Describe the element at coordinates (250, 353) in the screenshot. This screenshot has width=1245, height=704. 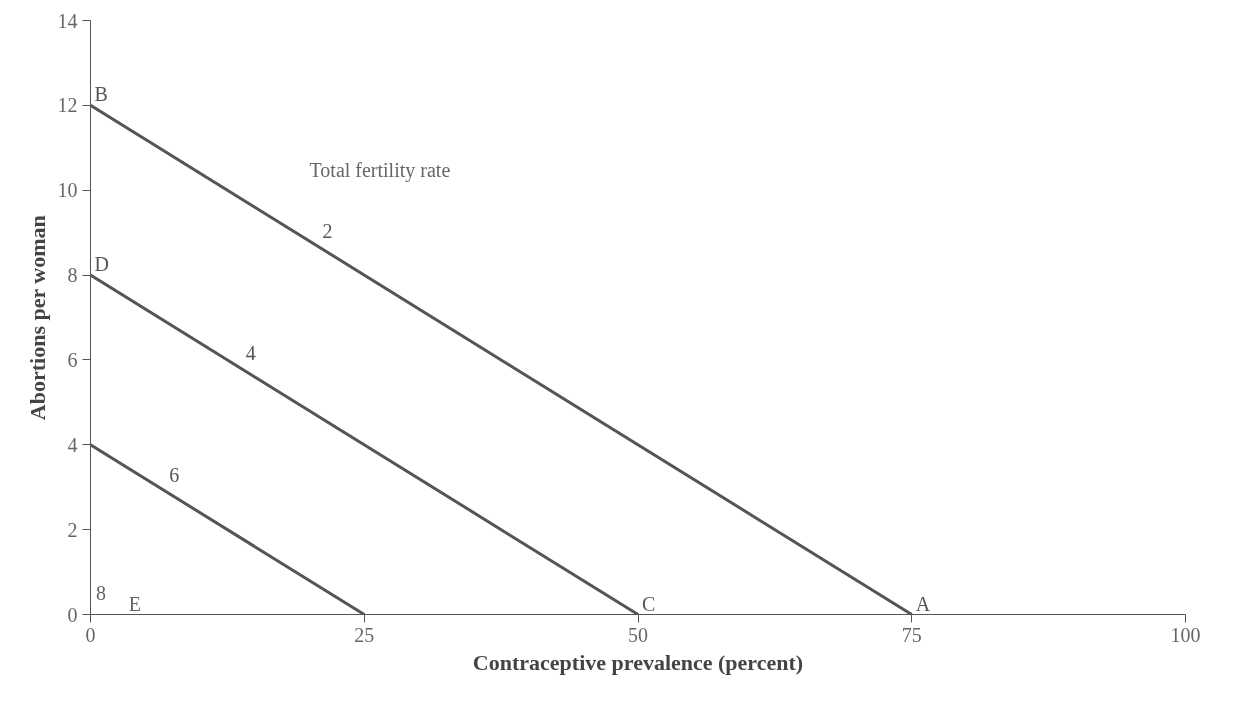
I see `series-label: 4` at that location.